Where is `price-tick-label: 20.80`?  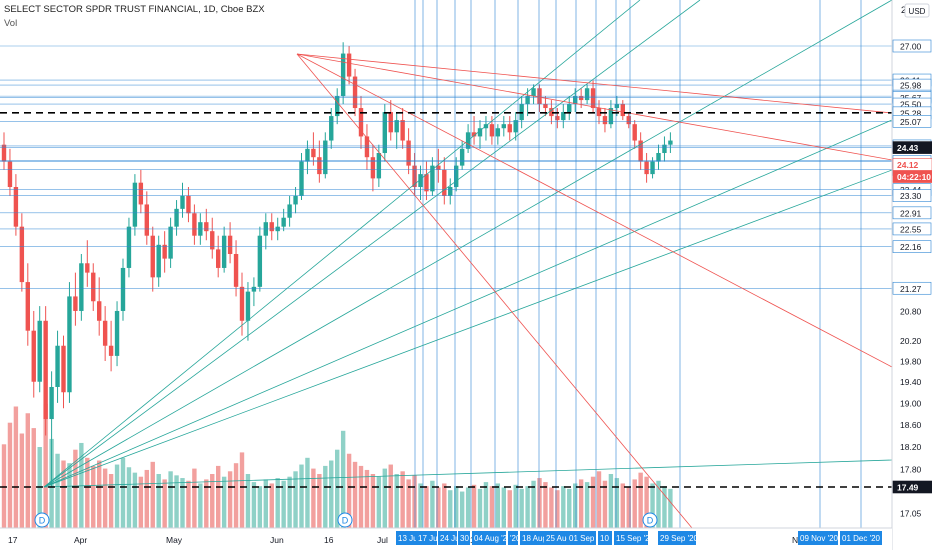 price-tick-label: 20.80 is located at coordinates (911, 311).